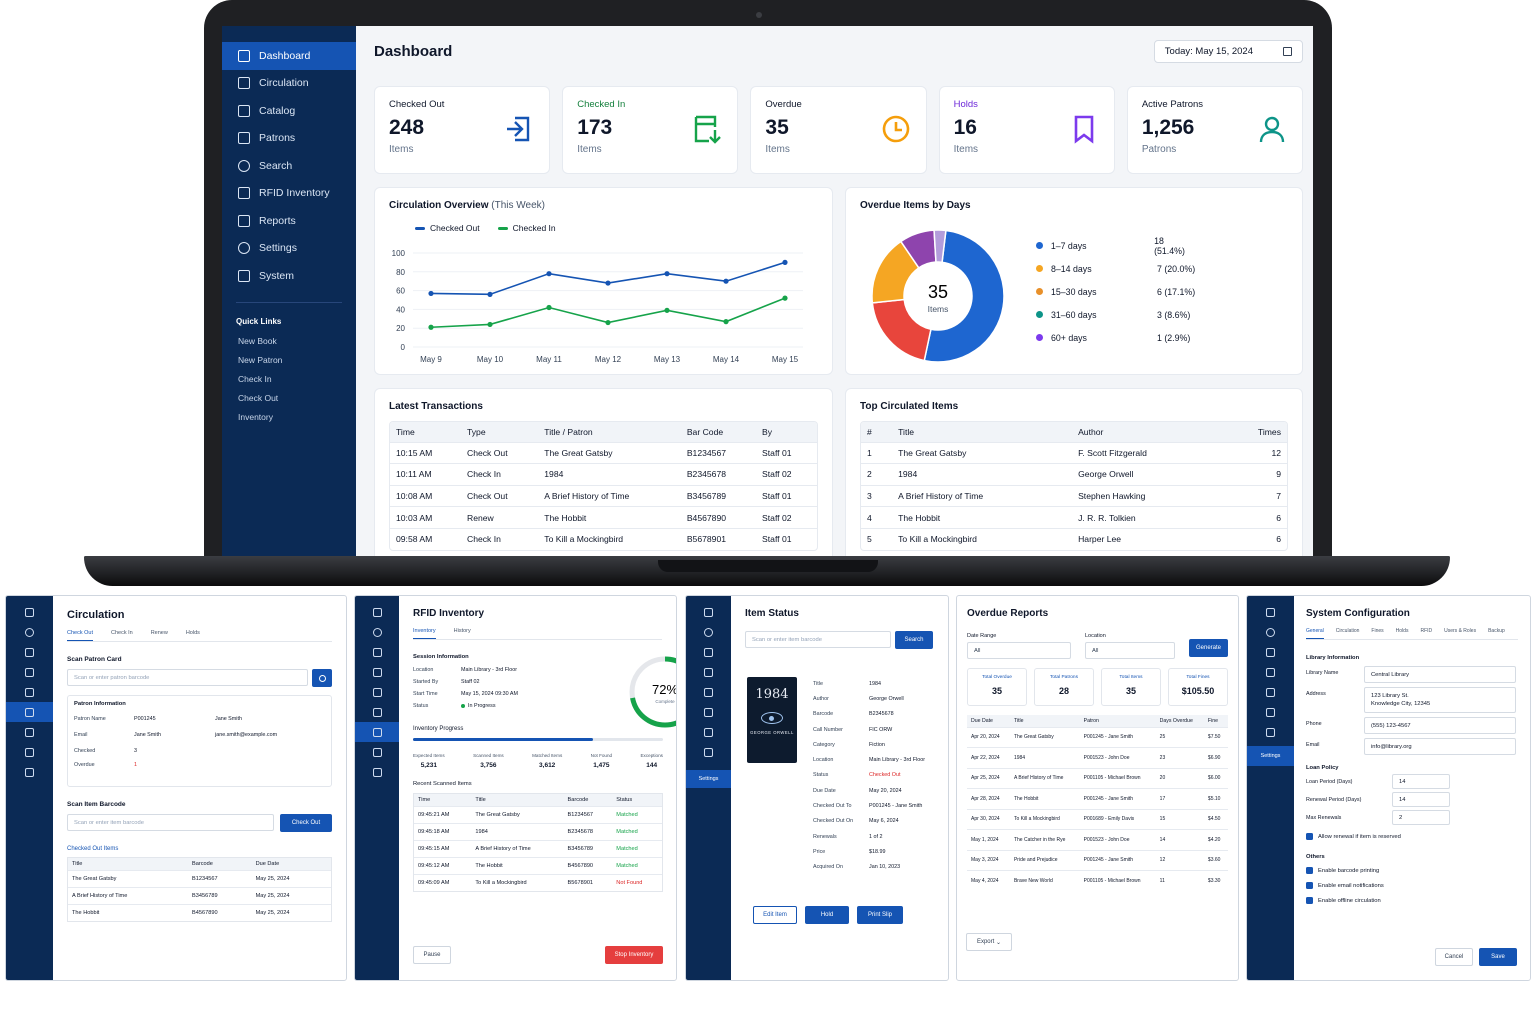 Image resolution: width=1536 pixels, height=1024 pixels. I want to click on nav-item-rfid-inventory: RFID Inventory, so click(289, 194).